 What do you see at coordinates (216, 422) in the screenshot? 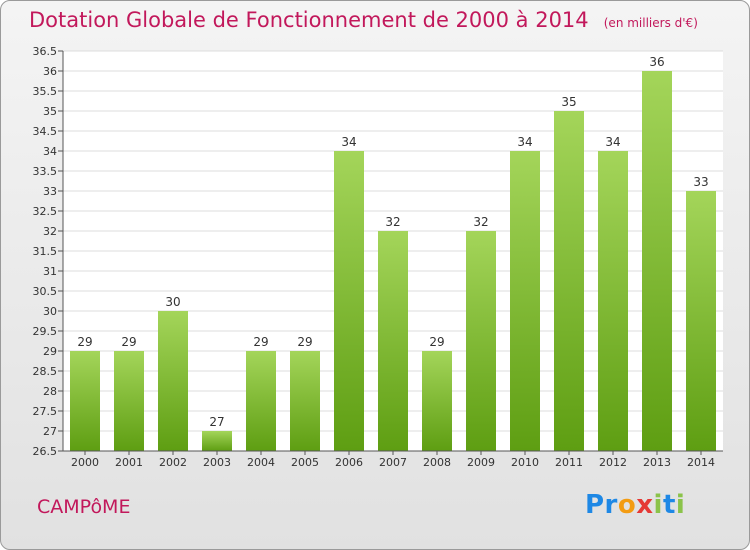
I see `data-label: 27` at bounding box center [216, 422].